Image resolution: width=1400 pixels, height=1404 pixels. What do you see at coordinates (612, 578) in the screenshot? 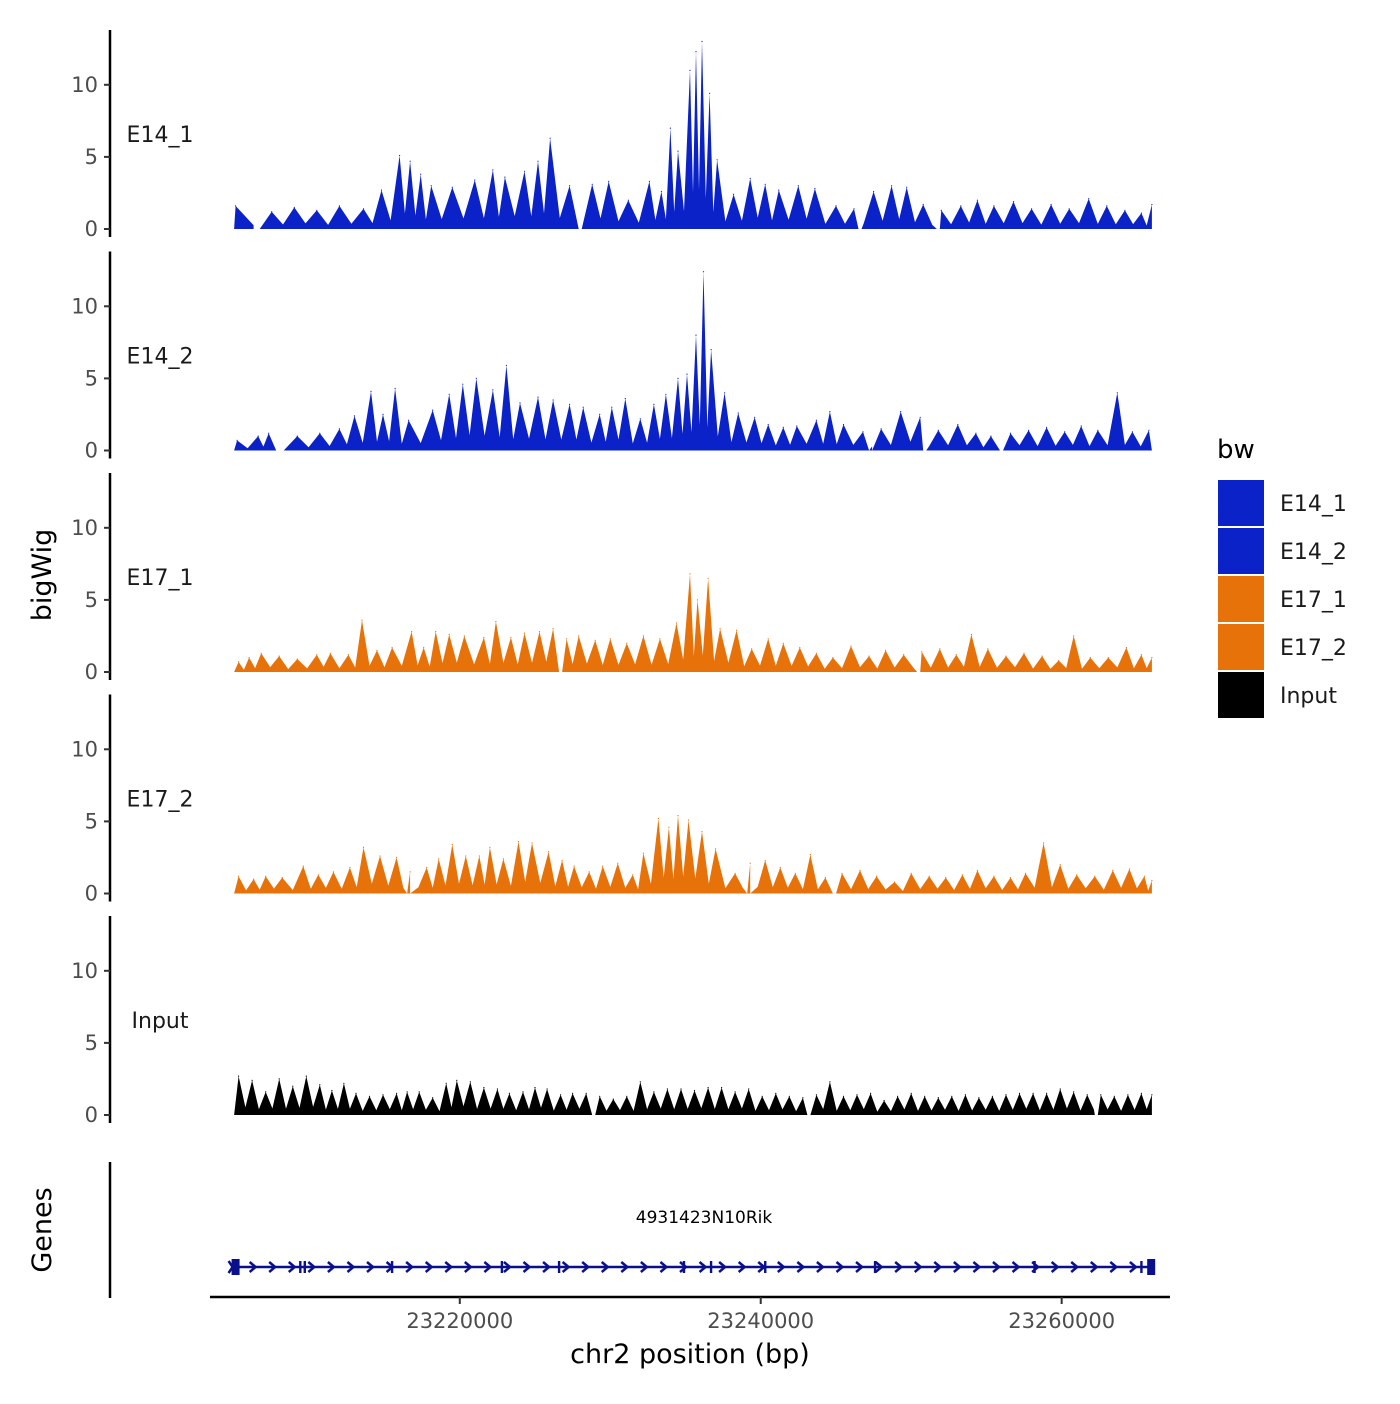
I see `track-e17-1: 0 5 10 E17_1` at bounding box center [612, 578].